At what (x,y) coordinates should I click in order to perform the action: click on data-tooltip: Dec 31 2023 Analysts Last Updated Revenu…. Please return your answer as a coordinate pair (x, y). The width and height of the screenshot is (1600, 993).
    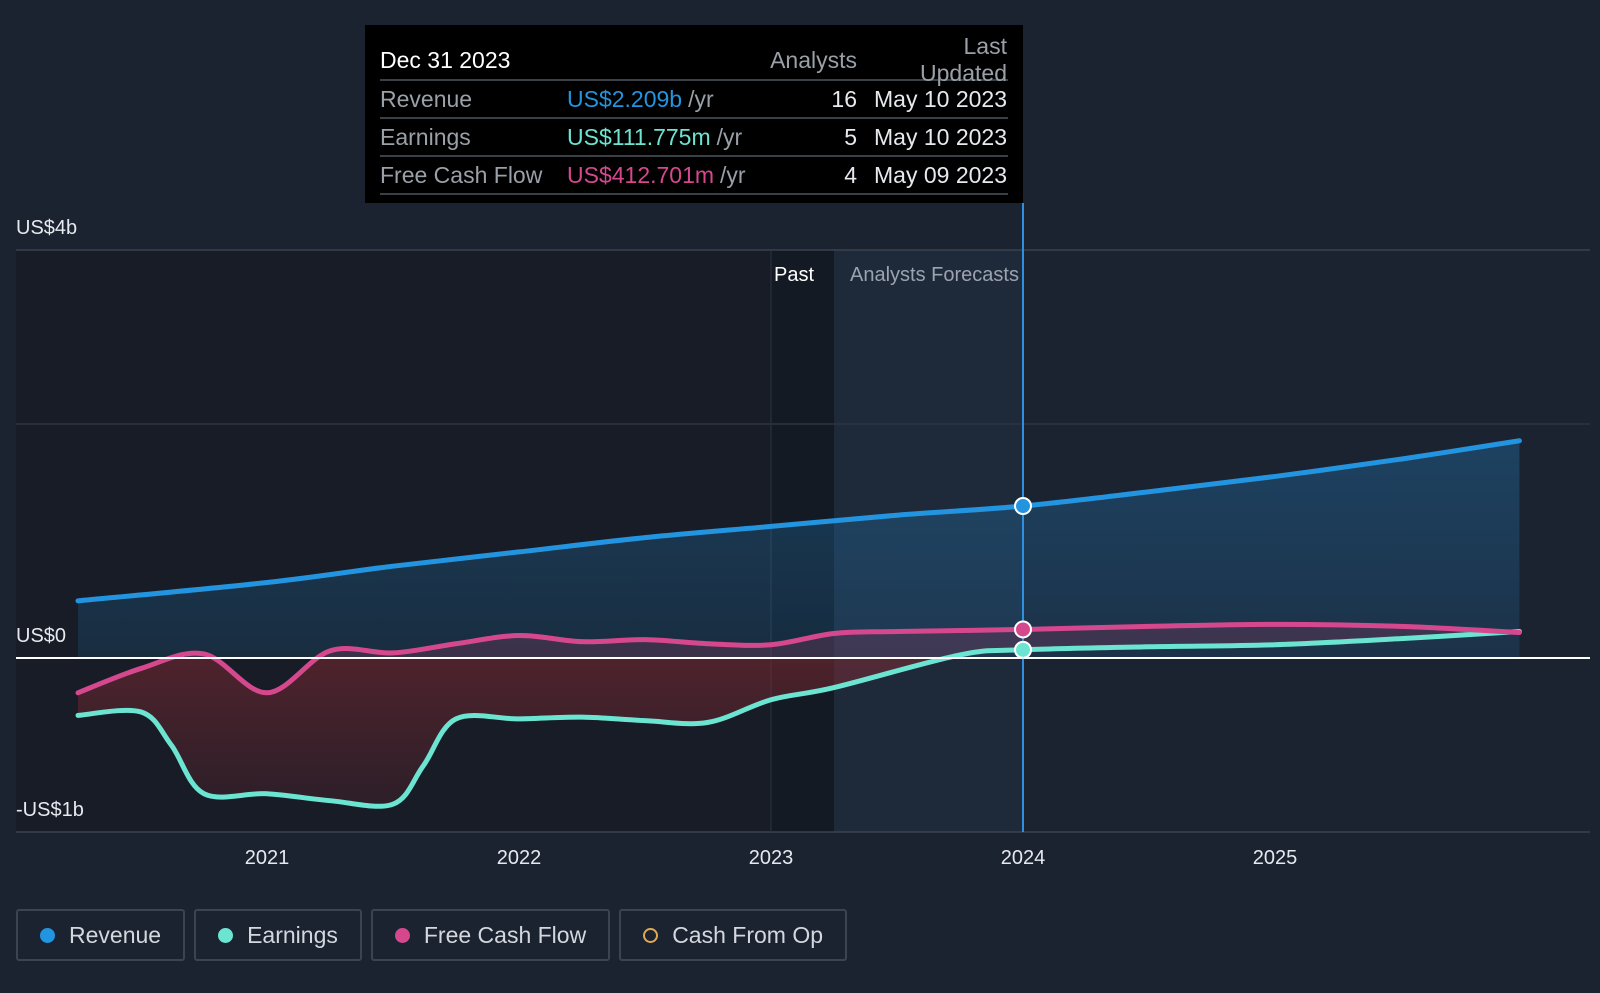
    Looking at the image, I should click on (694, 114).